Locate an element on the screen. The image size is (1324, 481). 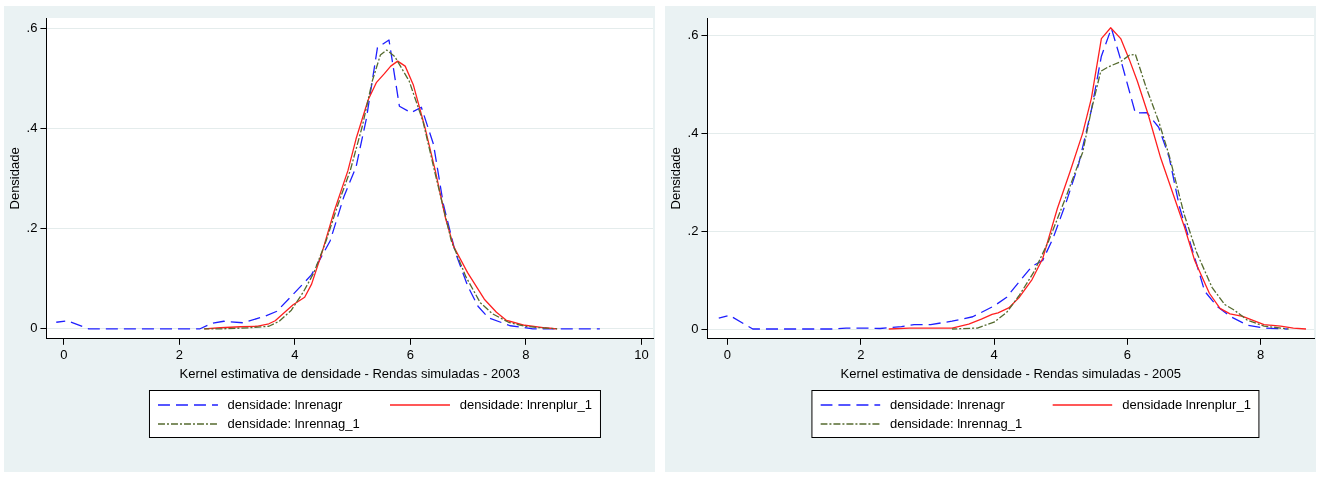
legend-label: densidade: lnrenplur_1 is located at coordinates (526, 404).